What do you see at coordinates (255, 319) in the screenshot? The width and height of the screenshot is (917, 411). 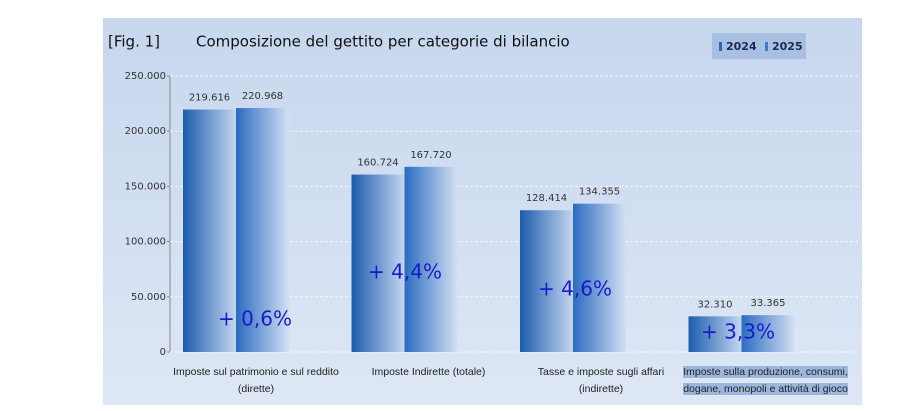 I see `annotation: + 0,6%` at bounding box center [255, 319].